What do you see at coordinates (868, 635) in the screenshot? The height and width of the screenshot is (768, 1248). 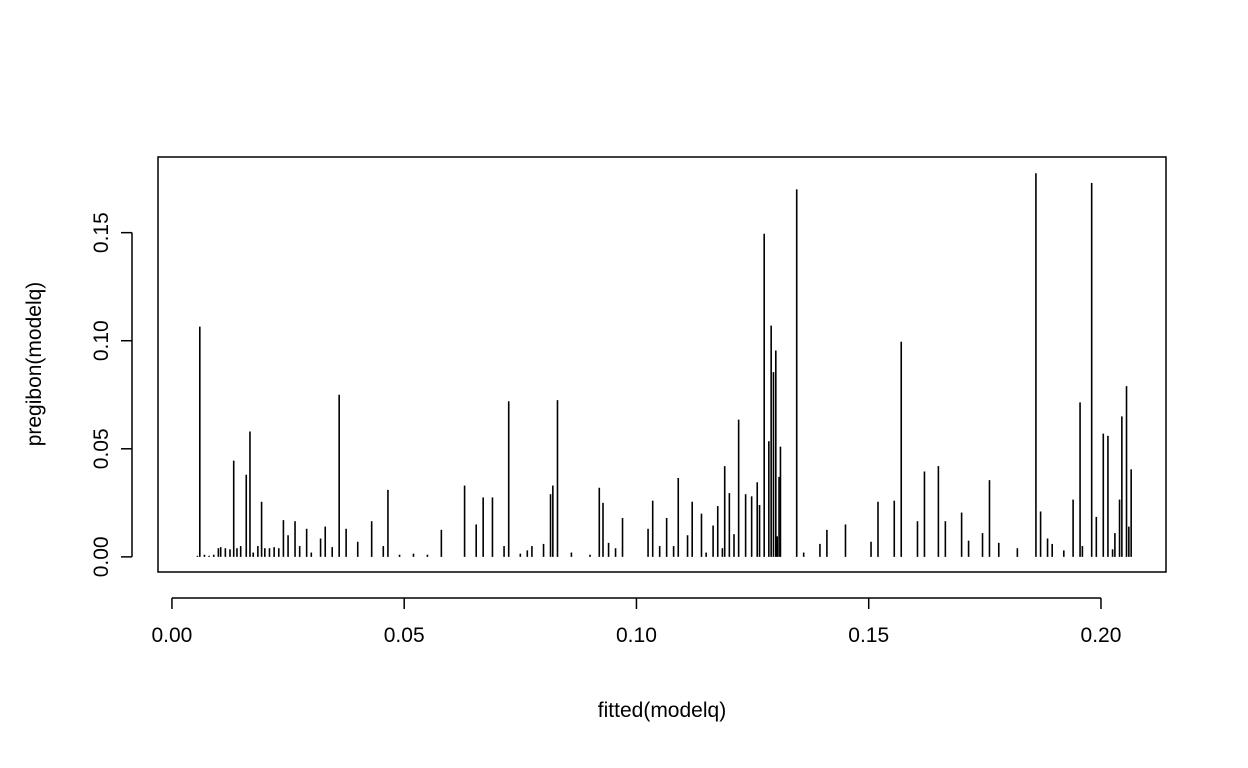 I see `x-tick-label: 0.15` at bounding box center [868, 635].